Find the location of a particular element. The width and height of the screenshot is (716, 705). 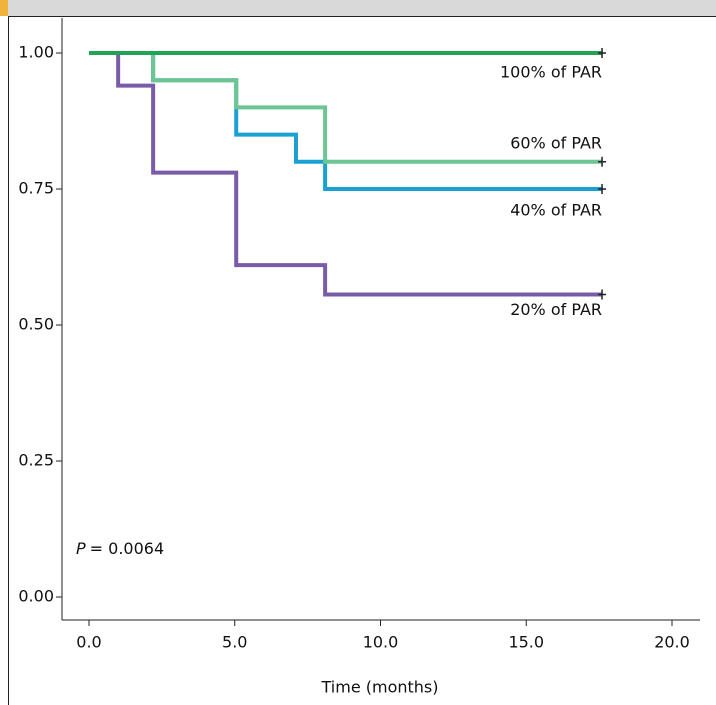

y-tick-label: 0.25 is located at coordinates (36, 460).